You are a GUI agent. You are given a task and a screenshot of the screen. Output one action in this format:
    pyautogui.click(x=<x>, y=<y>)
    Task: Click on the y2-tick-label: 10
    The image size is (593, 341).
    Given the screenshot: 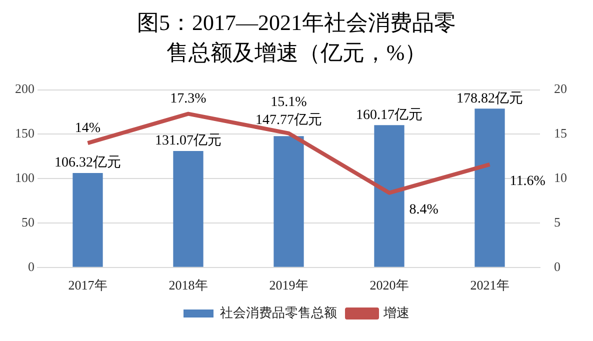 What is the action you would take?
    pyautogui.click(x=560, y=178)
    